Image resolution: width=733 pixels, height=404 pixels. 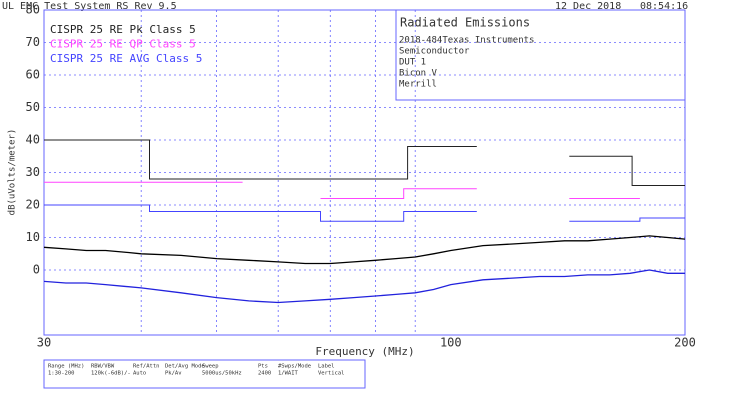 I want to click on y-tick-label: 20, so click(x=33, y=205).